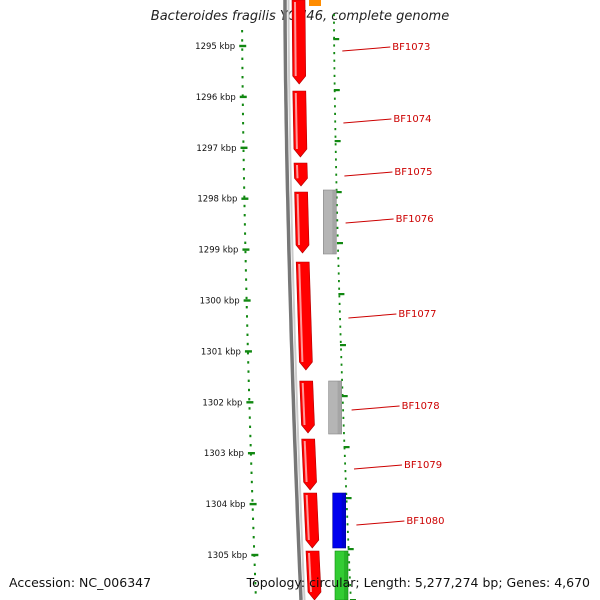  I want to click on gene-label: BF1073, so click(411, 47).